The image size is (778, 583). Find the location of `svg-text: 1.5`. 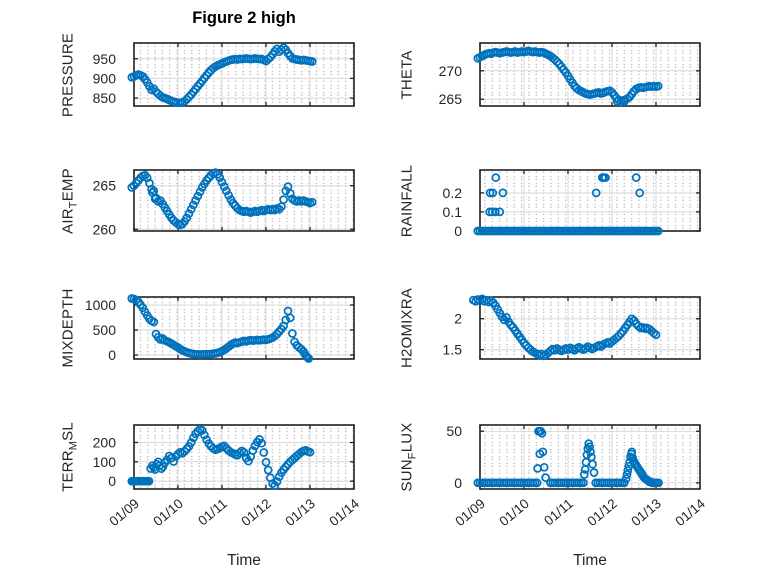

svg-text: 1.5 is located at coordinates (453, 350).